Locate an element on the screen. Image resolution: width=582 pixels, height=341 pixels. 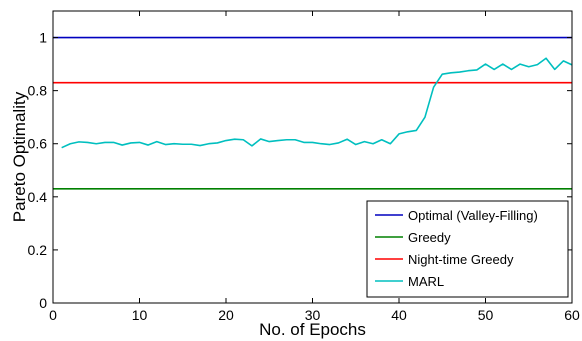
x-tick-label: 10 is located at coordinates (140, 315).